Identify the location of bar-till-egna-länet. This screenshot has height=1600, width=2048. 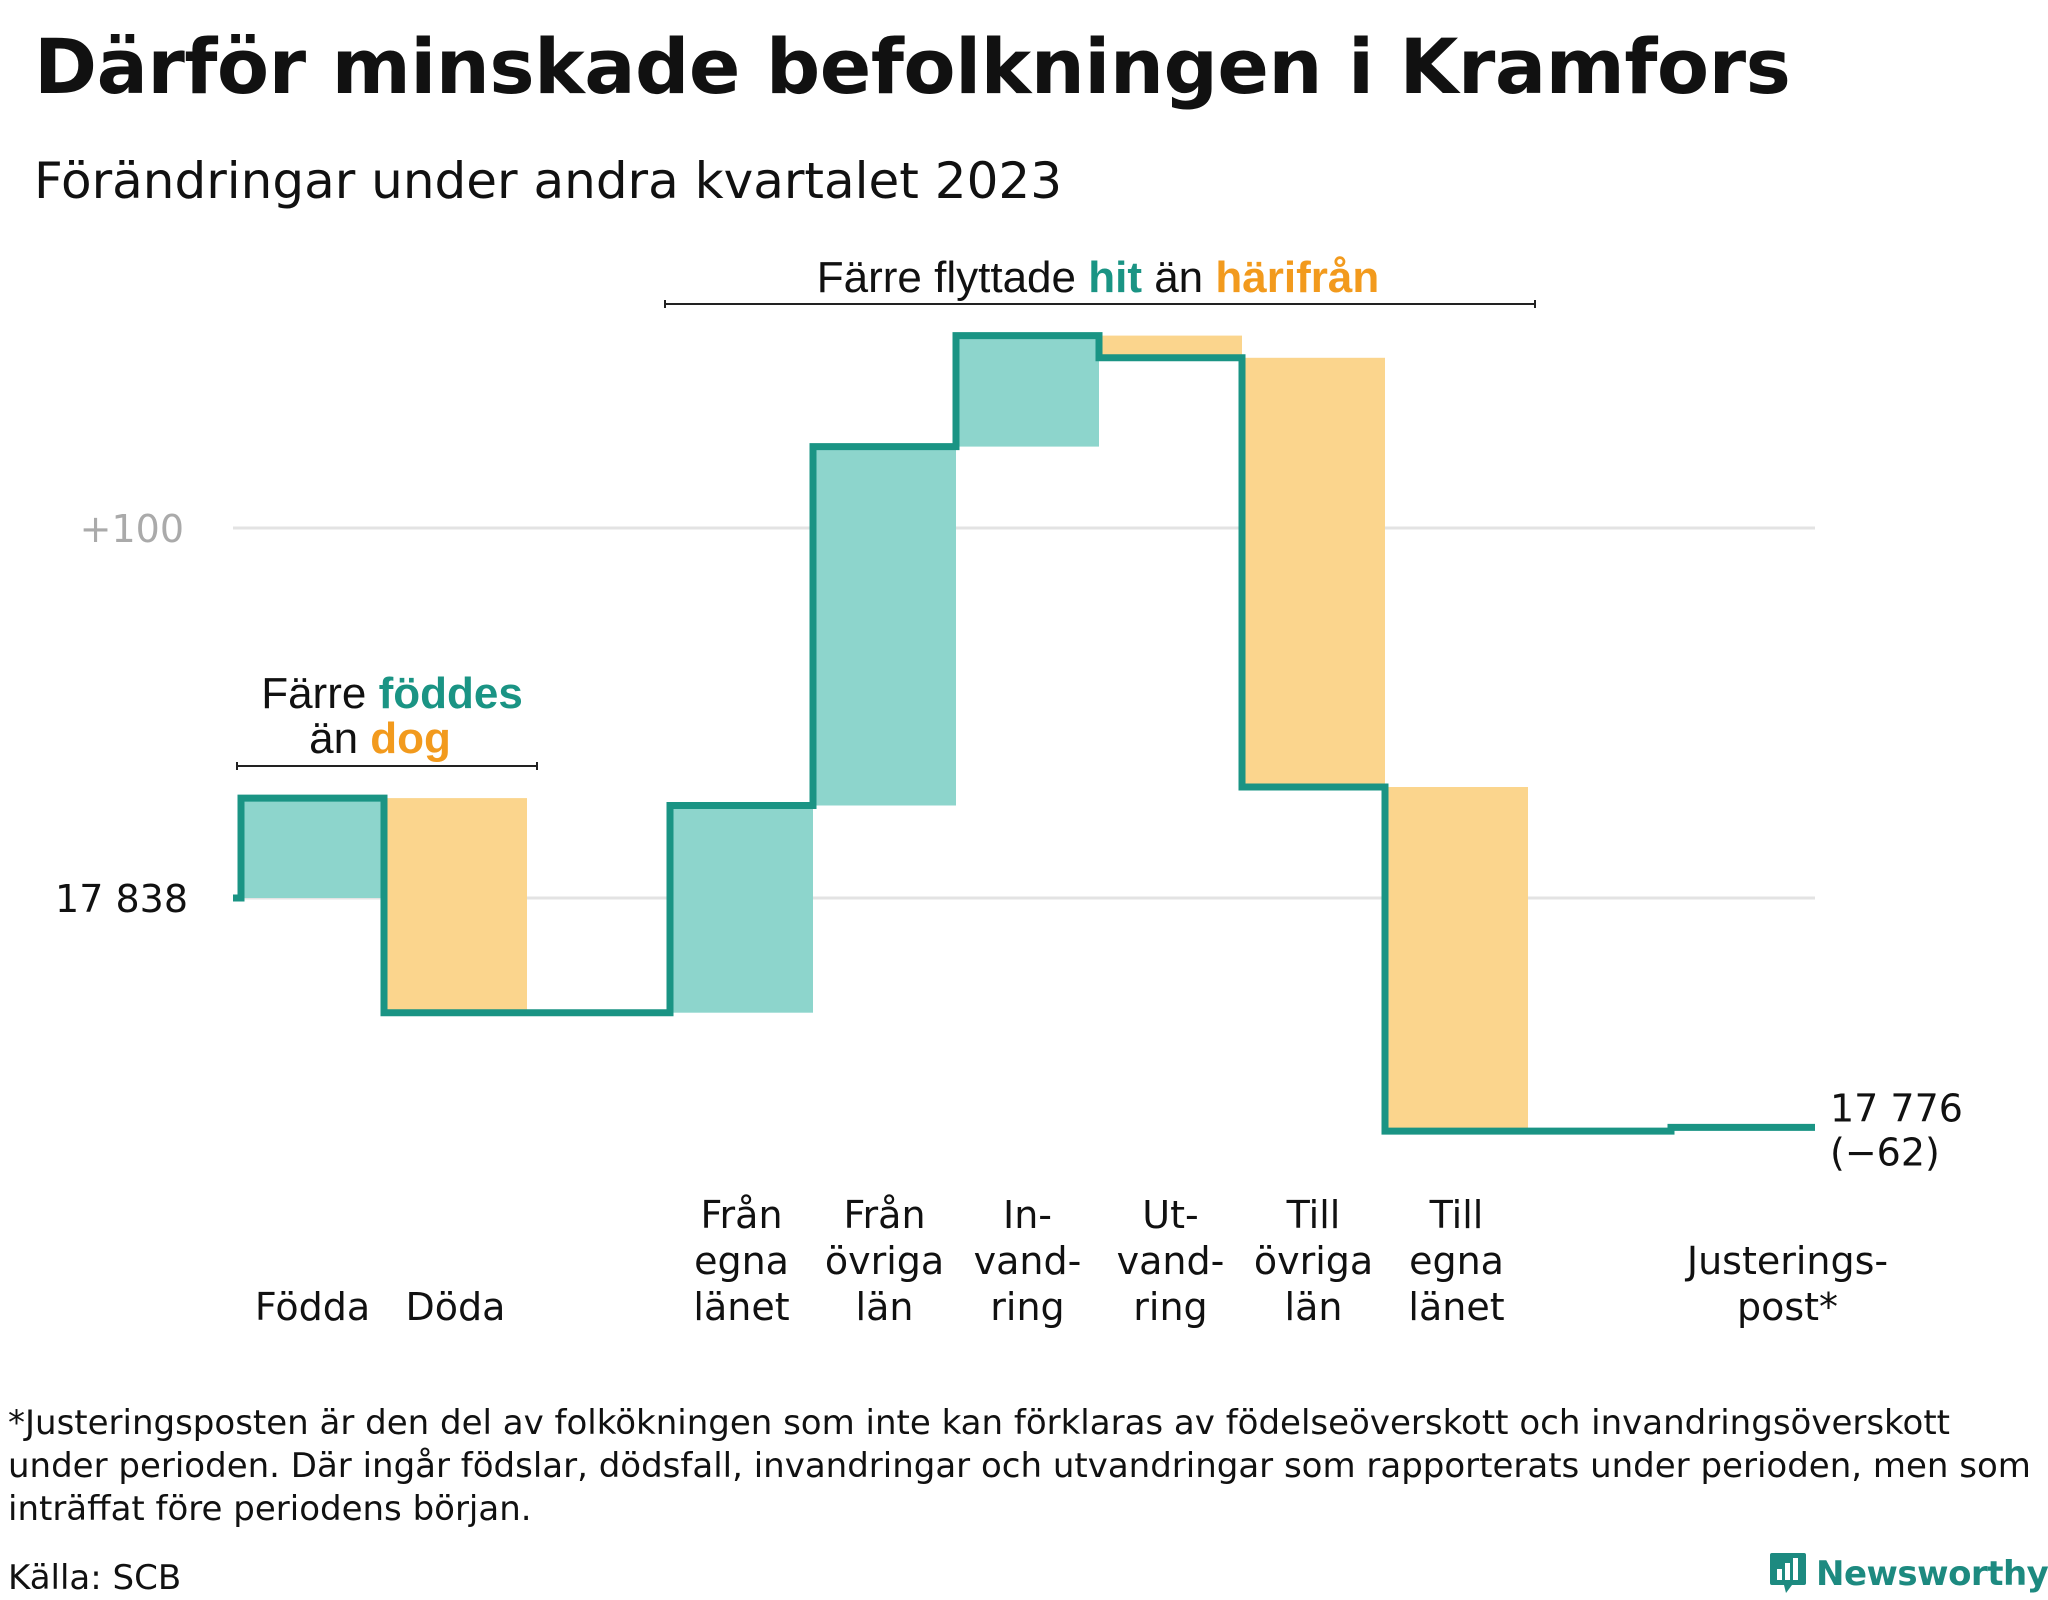
(1456, 959).